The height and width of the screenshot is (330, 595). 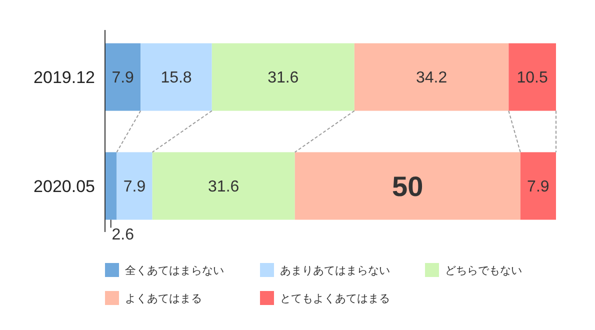 I want to click on legend-label: どちらでもない, so click(x=483, y=270).